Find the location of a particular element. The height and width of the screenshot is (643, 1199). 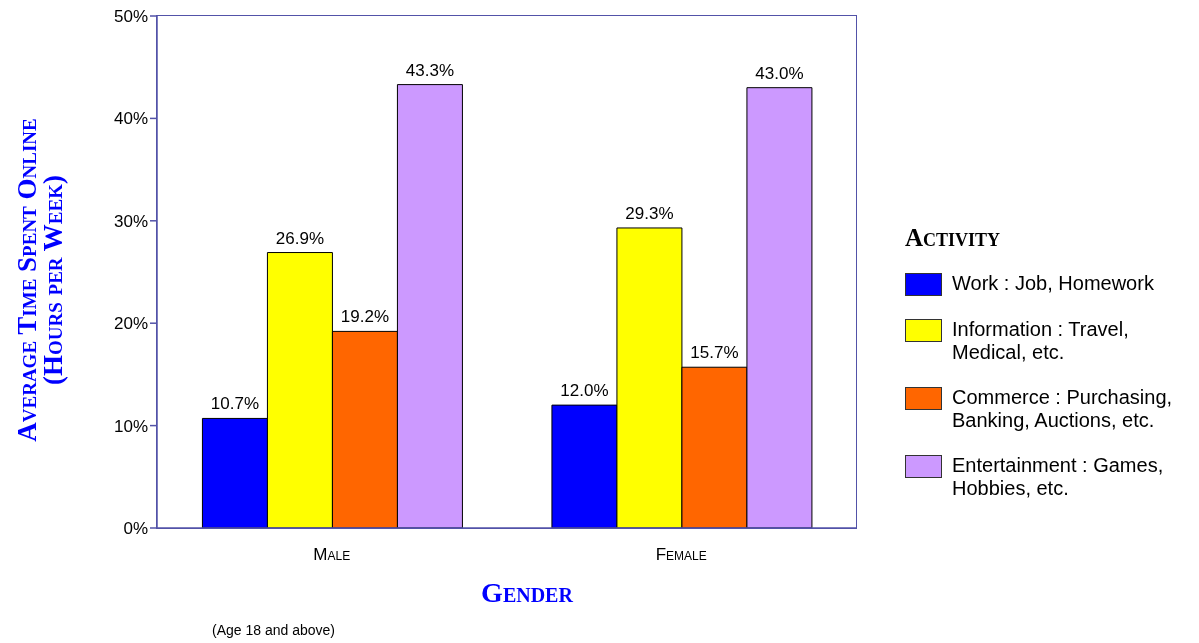

data-label: 15.7% is located at coordinates (714, 353).